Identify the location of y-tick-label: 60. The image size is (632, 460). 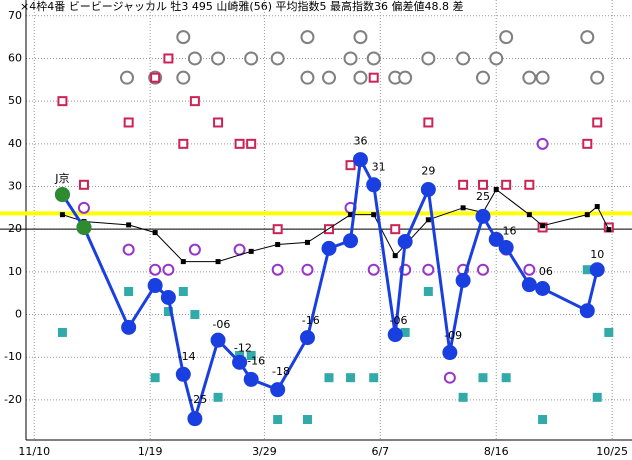
(15, 57).